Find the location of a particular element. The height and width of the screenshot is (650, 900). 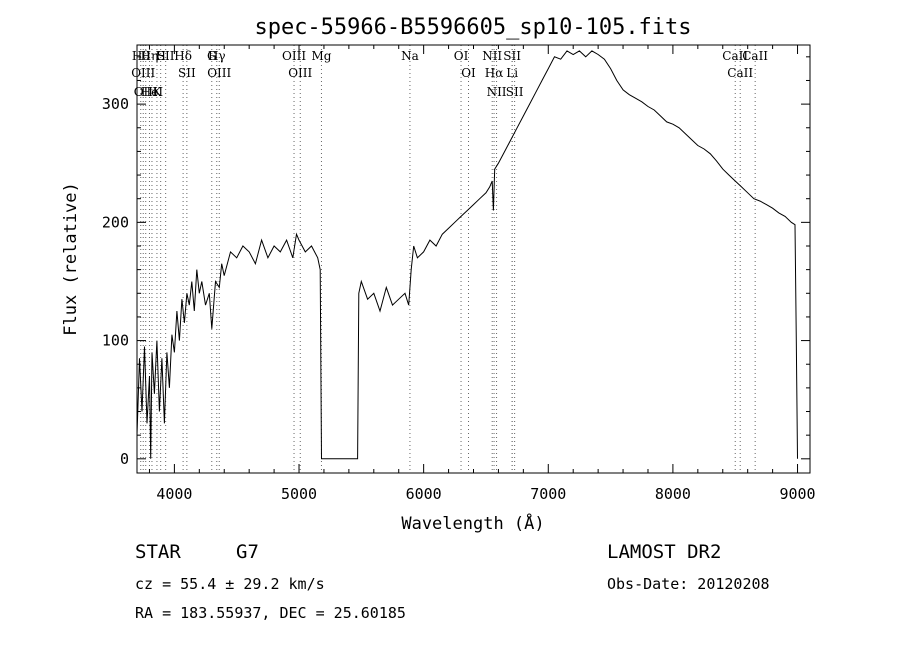

y-tick-label: 200 is located at coordinates (115, 222).